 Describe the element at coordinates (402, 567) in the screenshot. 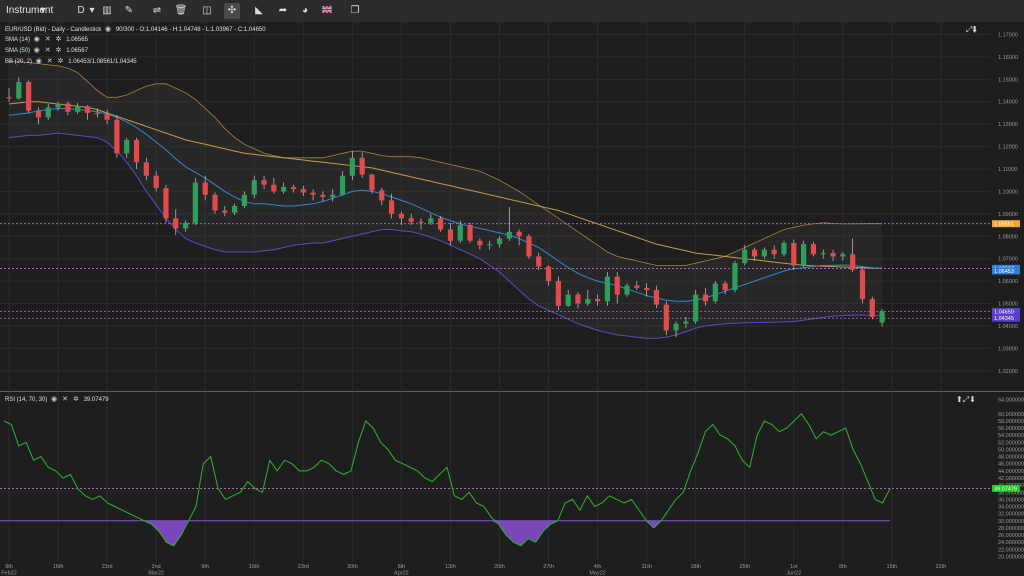

I see `date-tick-label: 6th` at that location.